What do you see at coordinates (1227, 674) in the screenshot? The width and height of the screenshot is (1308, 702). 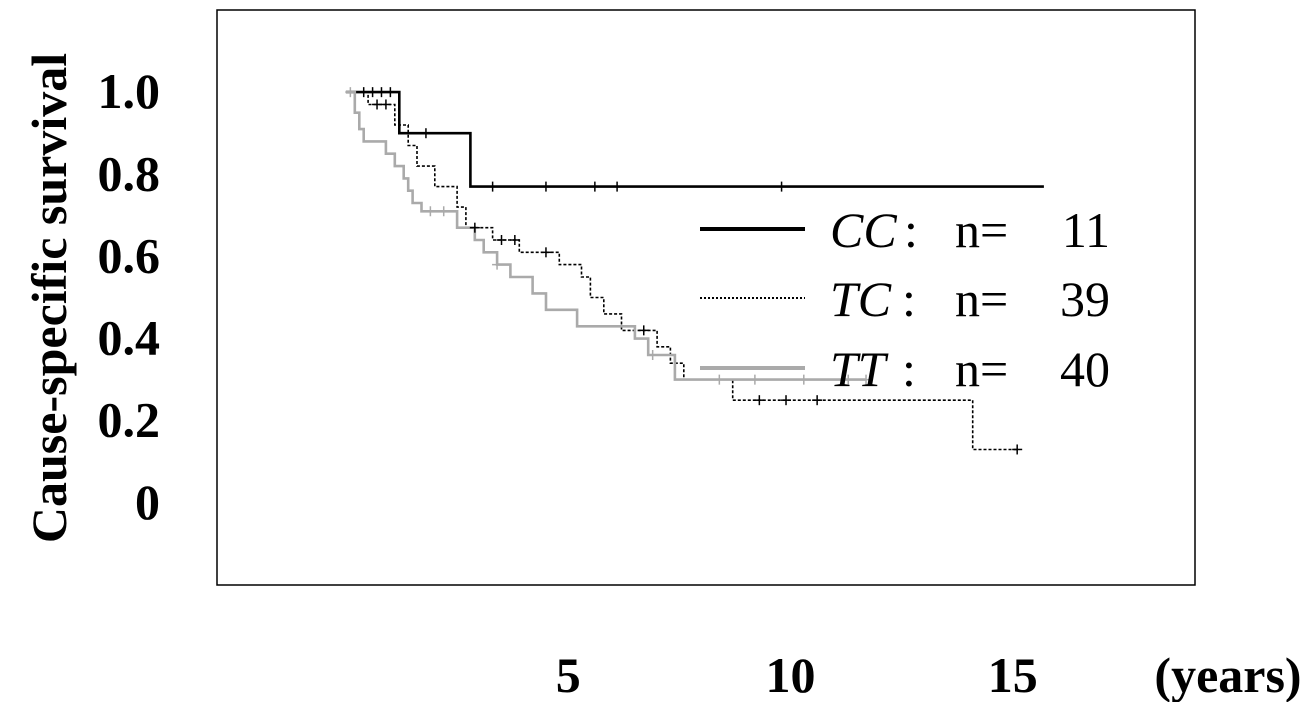 I see `x-axis-label: (years)` at bounding box center [1227, 674].